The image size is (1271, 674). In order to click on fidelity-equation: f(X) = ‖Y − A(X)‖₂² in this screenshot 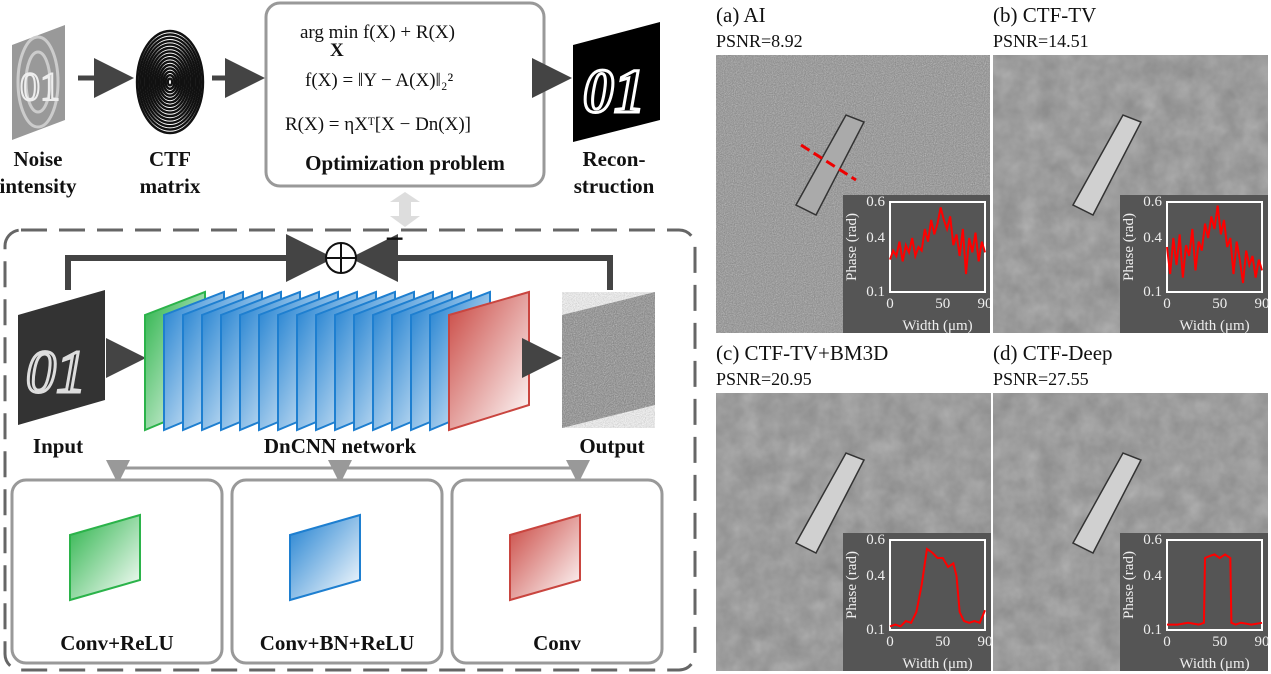, I will do `click(379, 80)`.